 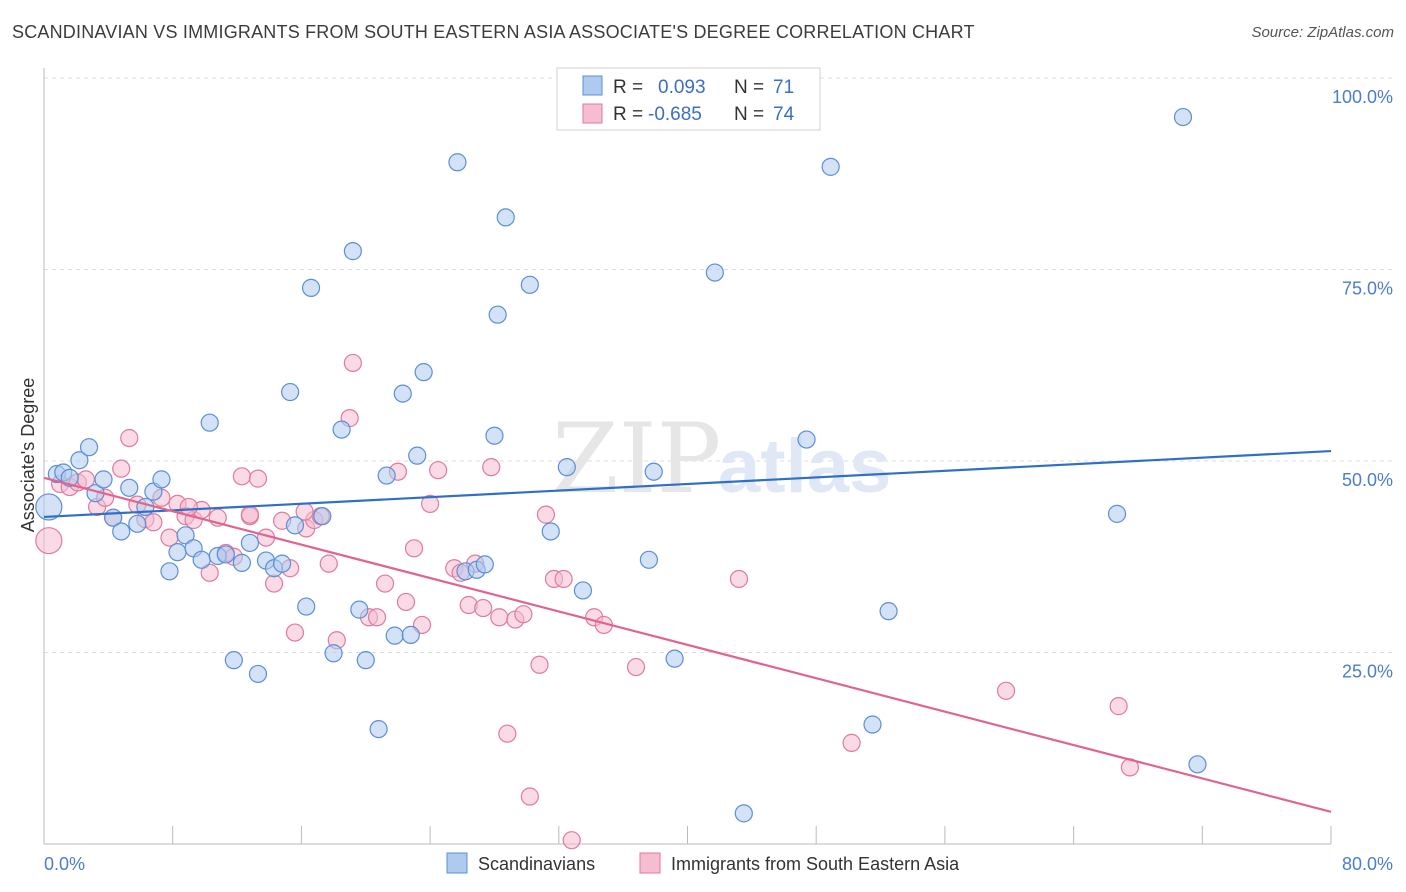 What do you see at coordinates (1362, 97) in the screenshot?
I see `y-tick-label: 100.0%` at bounding box center [1362, 97].